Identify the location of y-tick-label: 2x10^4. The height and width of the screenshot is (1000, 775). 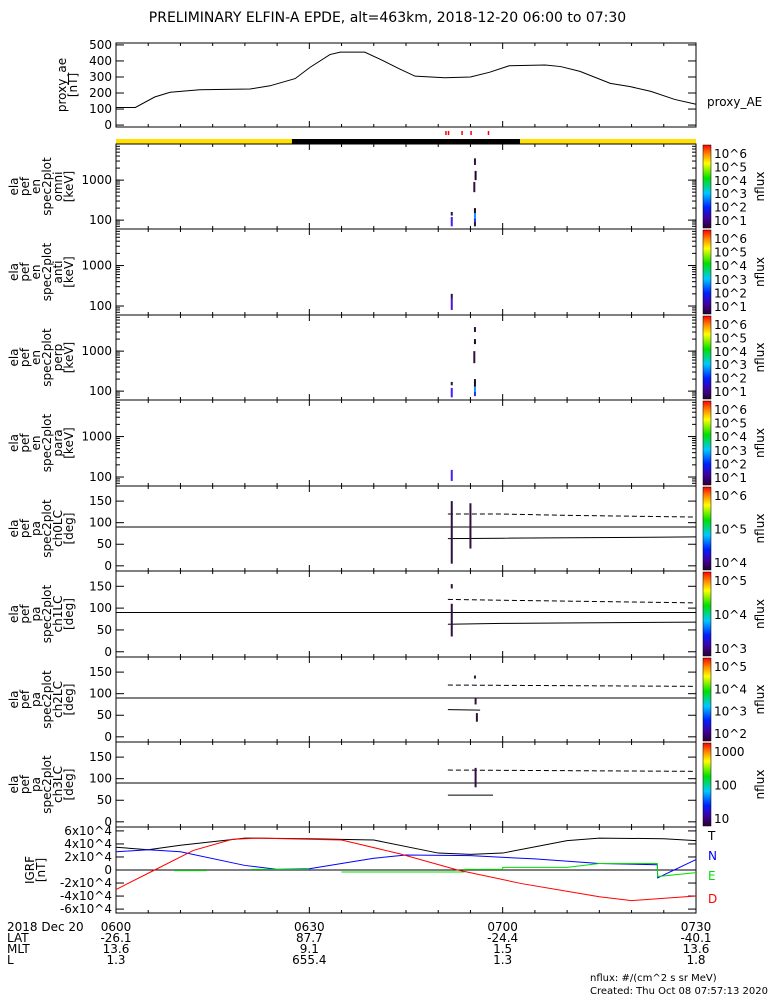
(88, 857).